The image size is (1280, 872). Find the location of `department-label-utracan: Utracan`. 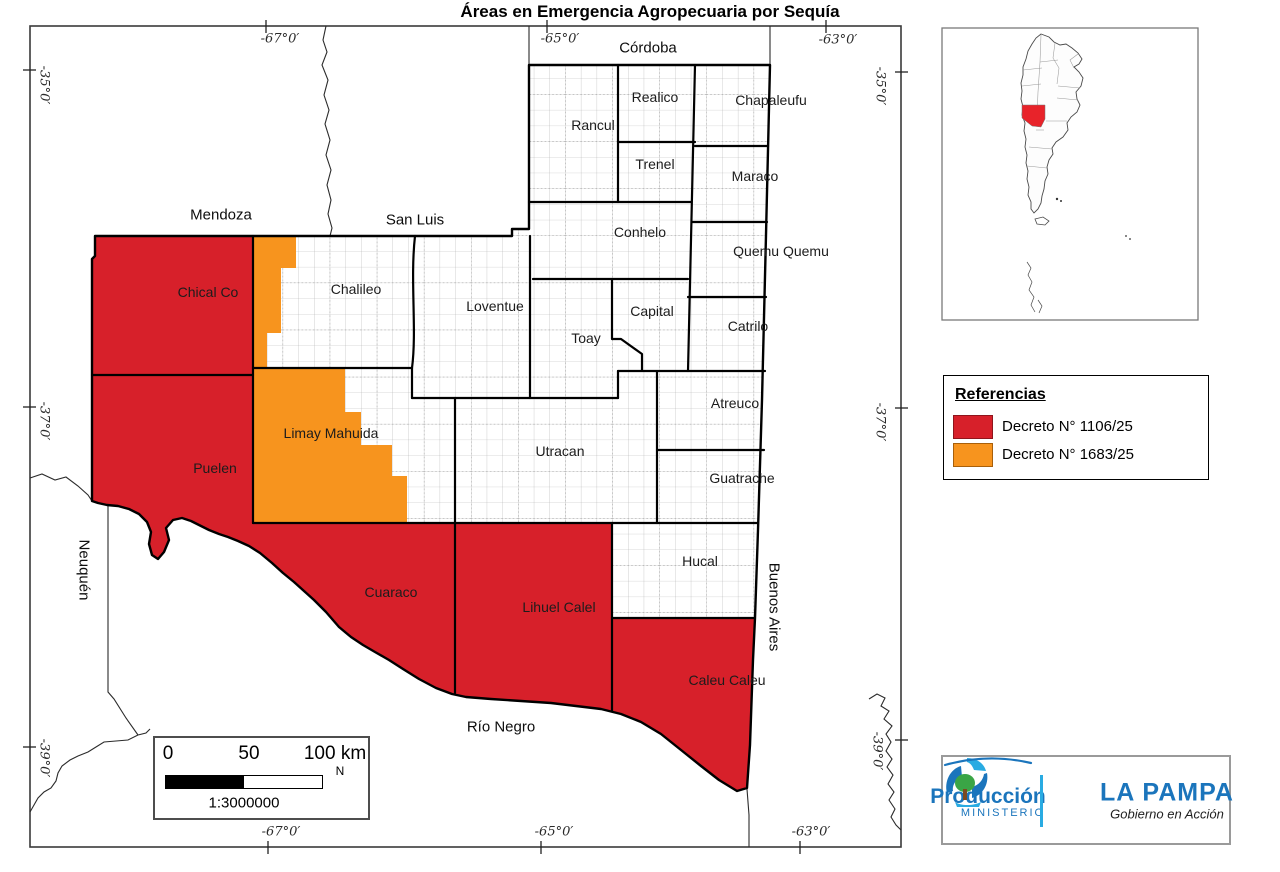

department-label-utracan: Utracan is located at coordinates (560, 451).